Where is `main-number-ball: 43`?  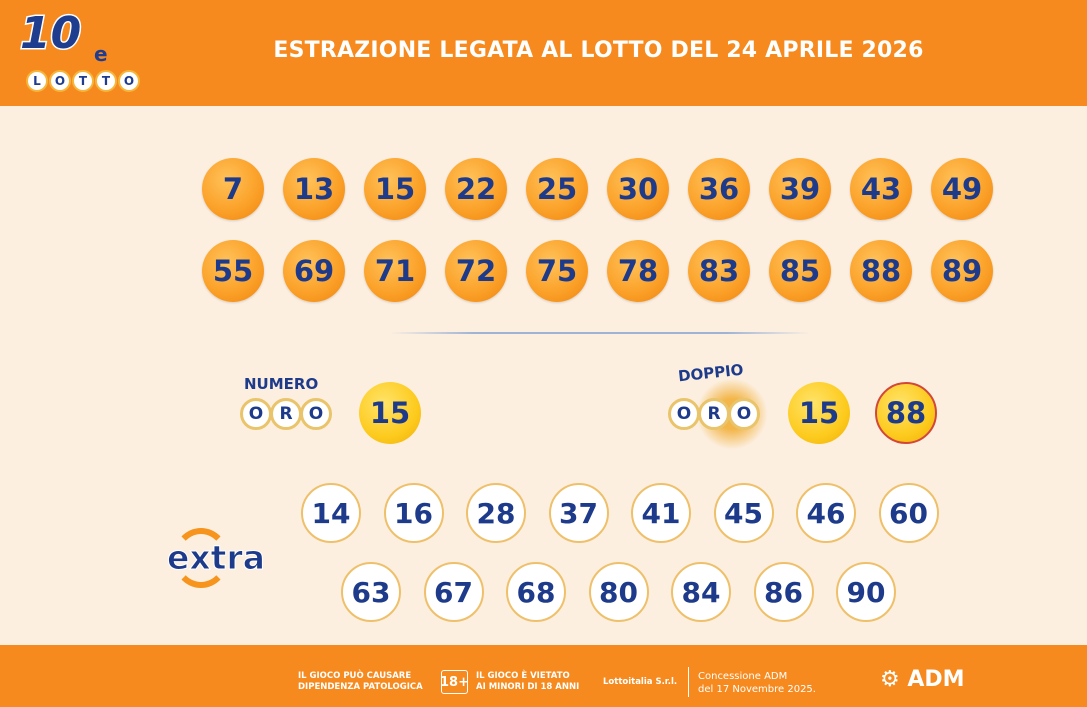
main-number-ball: 43 is located at coordinates (881, 189).